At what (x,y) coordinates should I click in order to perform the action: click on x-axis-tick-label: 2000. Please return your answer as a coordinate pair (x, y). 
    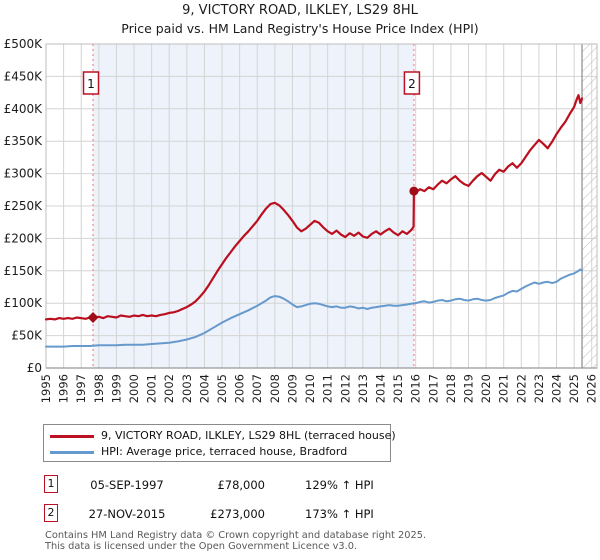
    Looking at the image, I should click on (134, 388).